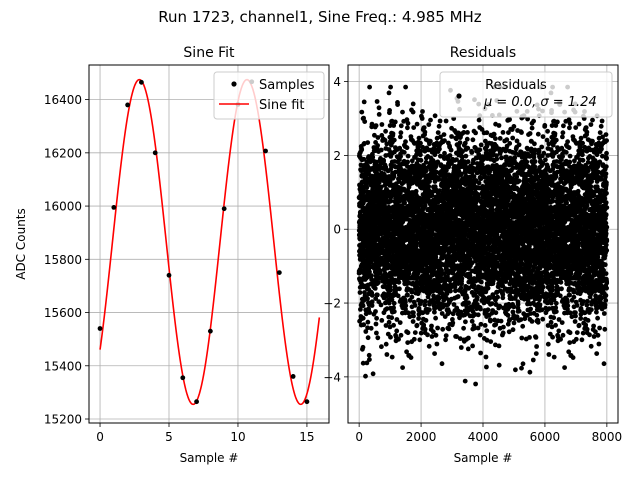  What do you see at coordinates (269, 95) in the screenshot?
I see `sine-fit-legend: Samples Sine fit` at bounding box center [269, 95].